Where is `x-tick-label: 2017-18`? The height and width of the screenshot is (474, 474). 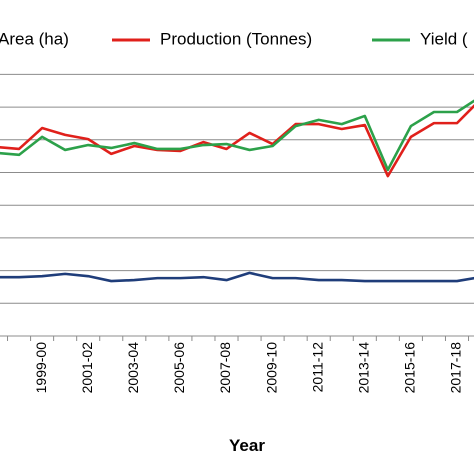 x-tick-label: 2017-18 is located at coordinates (456, 368).